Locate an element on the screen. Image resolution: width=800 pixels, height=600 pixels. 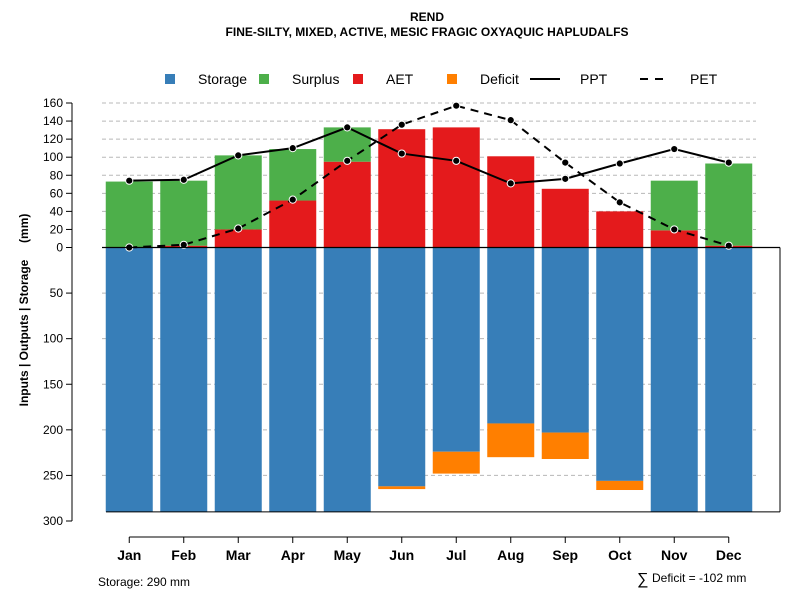
y-tick-label: 160 is located at coordinates (53, 103).